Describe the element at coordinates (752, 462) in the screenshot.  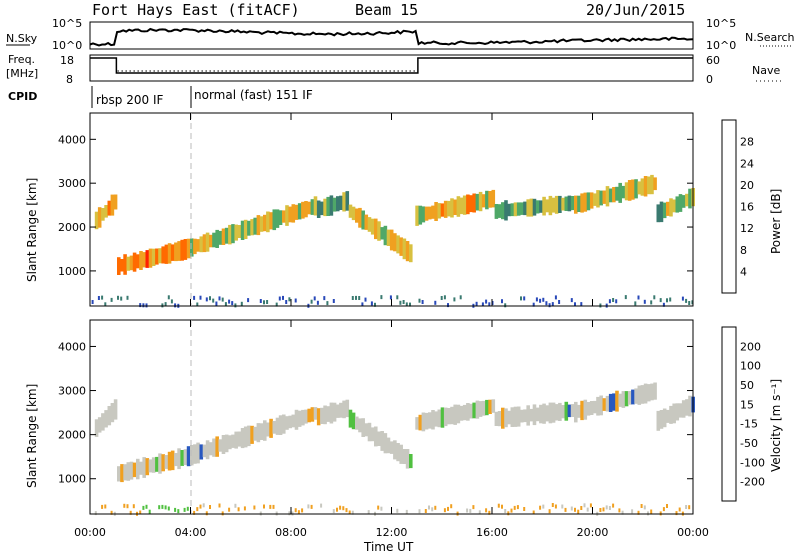
I see `colorbar-tick: -100` at that location.